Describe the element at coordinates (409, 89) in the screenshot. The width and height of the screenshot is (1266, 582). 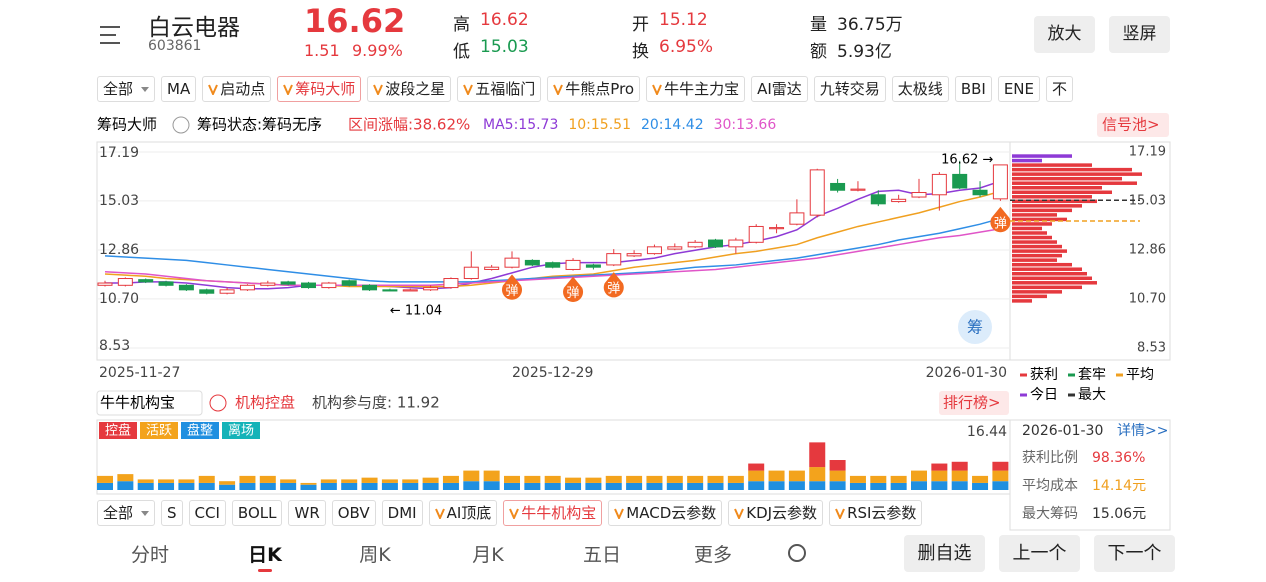
I see `tab: 波段之星` at that location.